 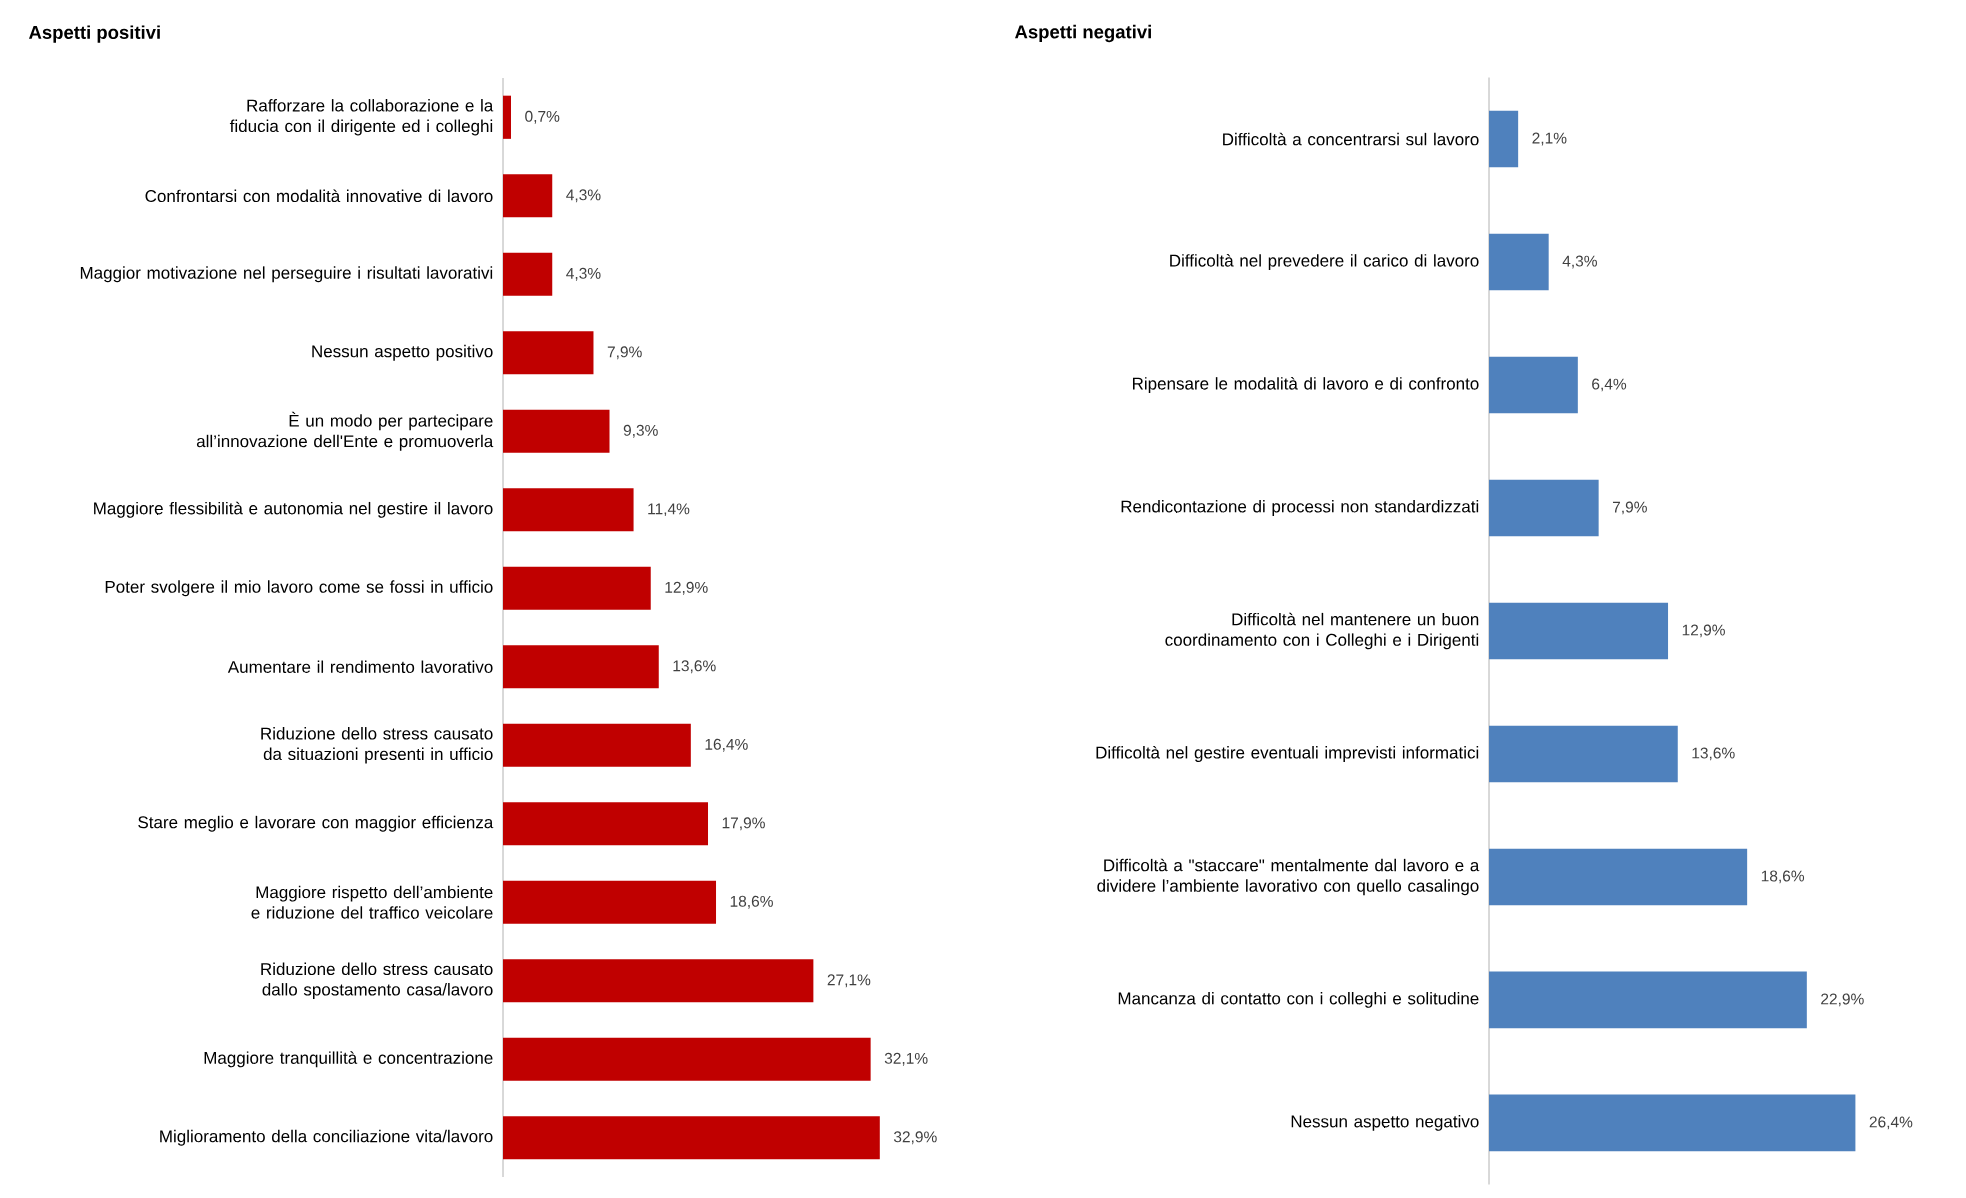 I want to click on y-tick-label: Aumentare il rendimento lavorativo, so click(x=360, y=666).